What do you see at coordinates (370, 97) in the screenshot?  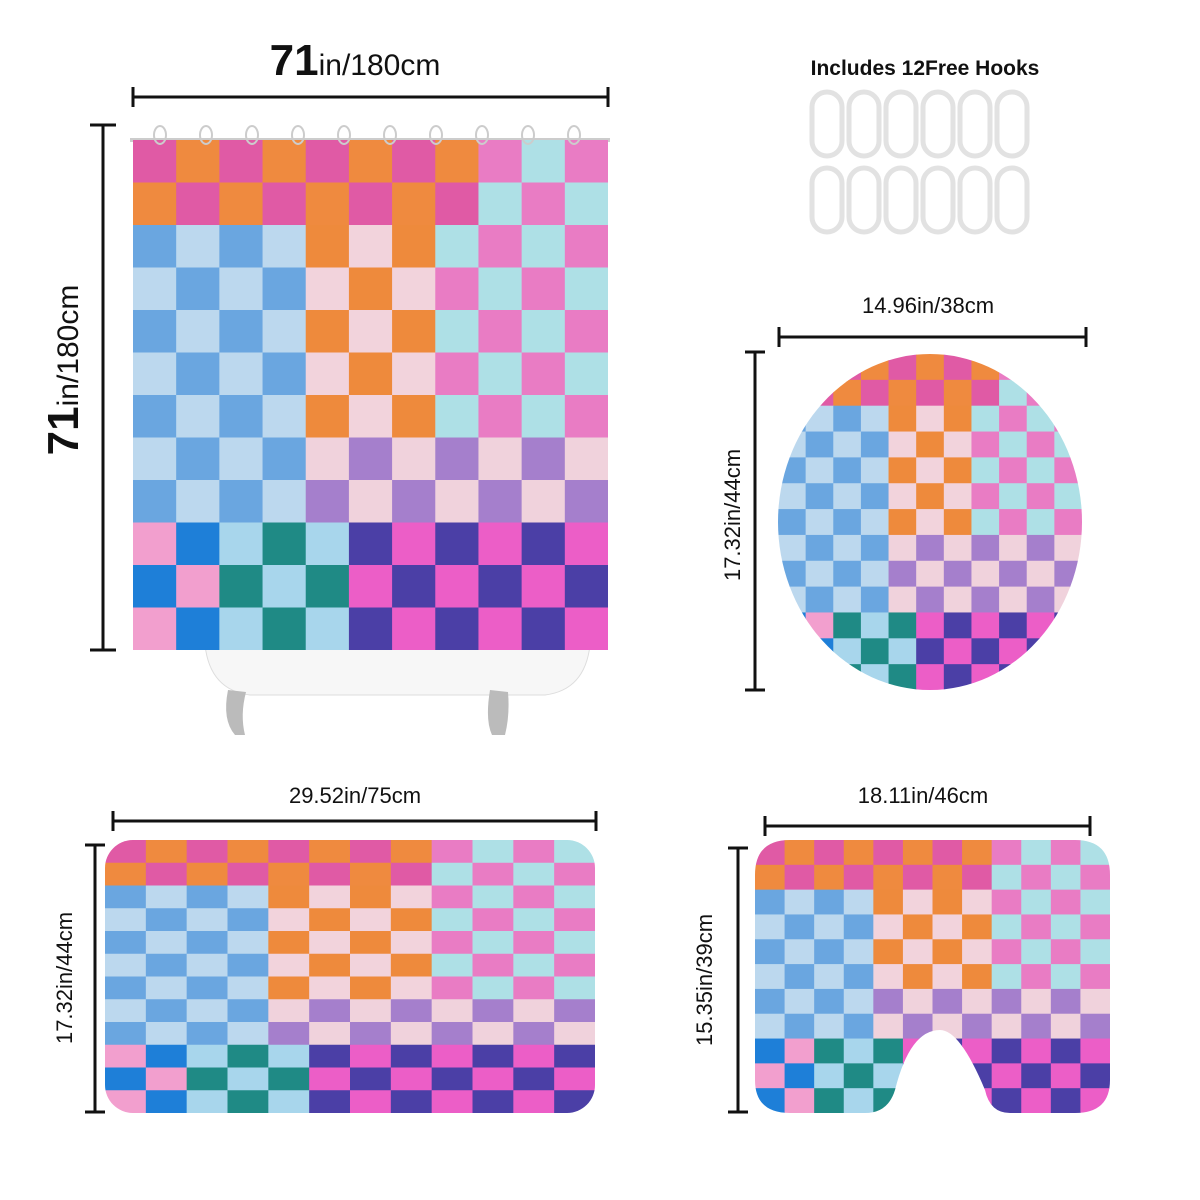 I see `dimension-line` at bounding box center [370, 97].